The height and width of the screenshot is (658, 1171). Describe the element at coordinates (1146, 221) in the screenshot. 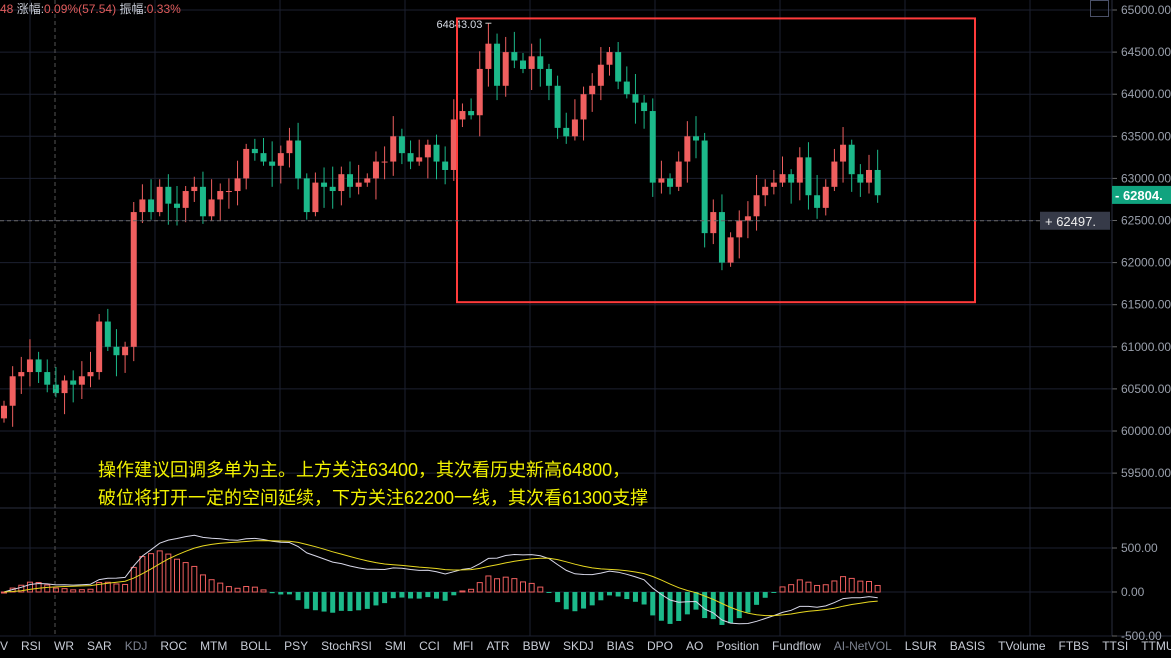

I see `price-tick-label: 62500.00` at that location.